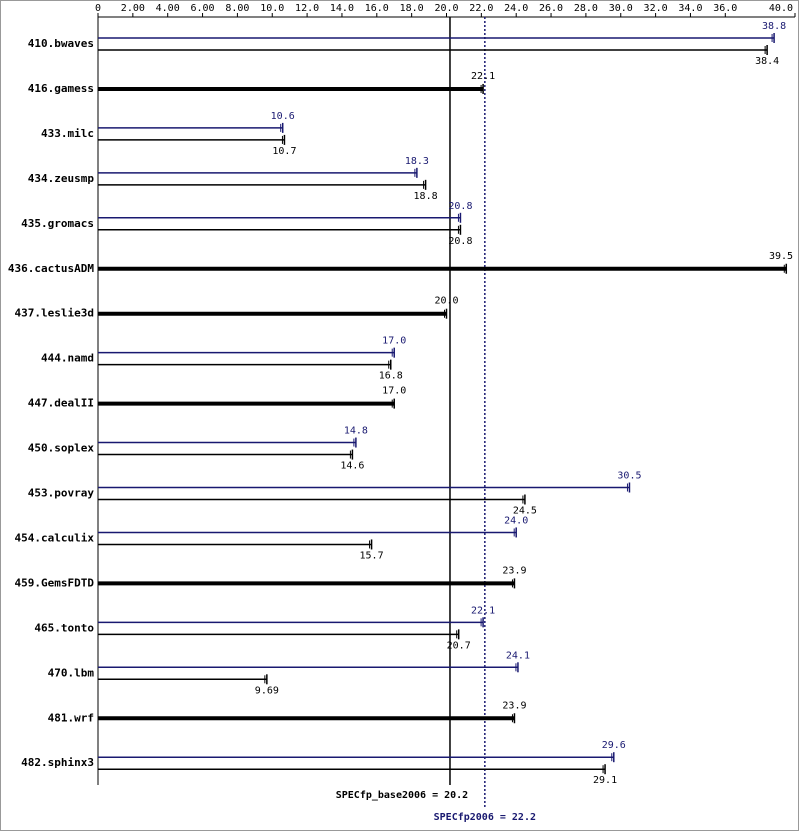 The image size is (799, 831). What do you see at coordinates (61, 178) in the screenshot?
I see `category-label: 434.zeusmp` at bounding box center [61, 178].